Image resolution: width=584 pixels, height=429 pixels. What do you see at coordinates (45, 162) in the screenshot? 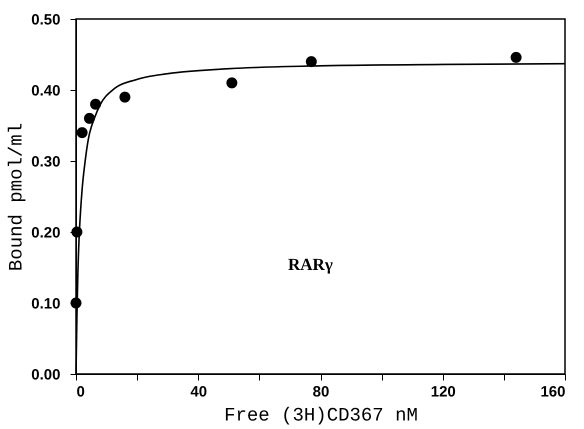
I see `y-tick-label: 0.30` at bounding box center [45, 162].